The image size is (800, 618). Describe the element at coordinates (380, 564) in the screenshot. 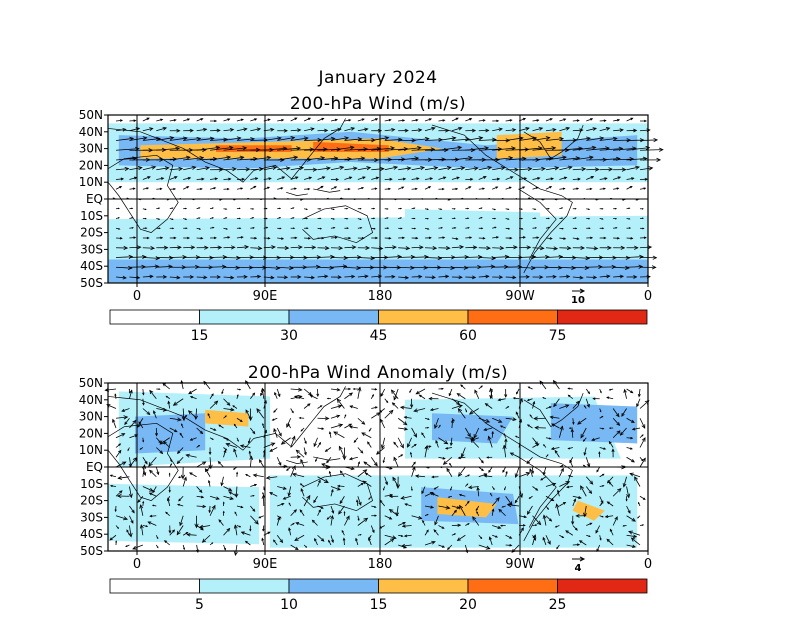

I see `lon-label: 180` at that location.